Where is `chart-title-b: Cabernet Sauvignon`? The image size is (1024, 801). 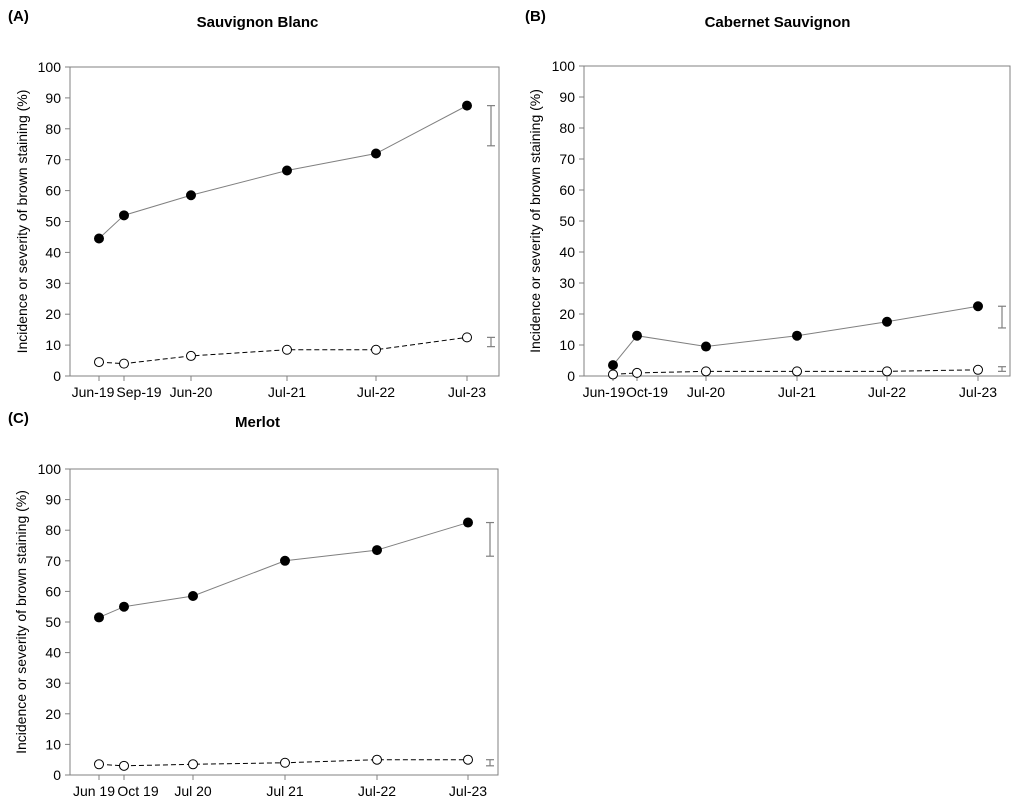 chart-title-b: Cabernet Sauvignon is located at coordinates (777, 22).